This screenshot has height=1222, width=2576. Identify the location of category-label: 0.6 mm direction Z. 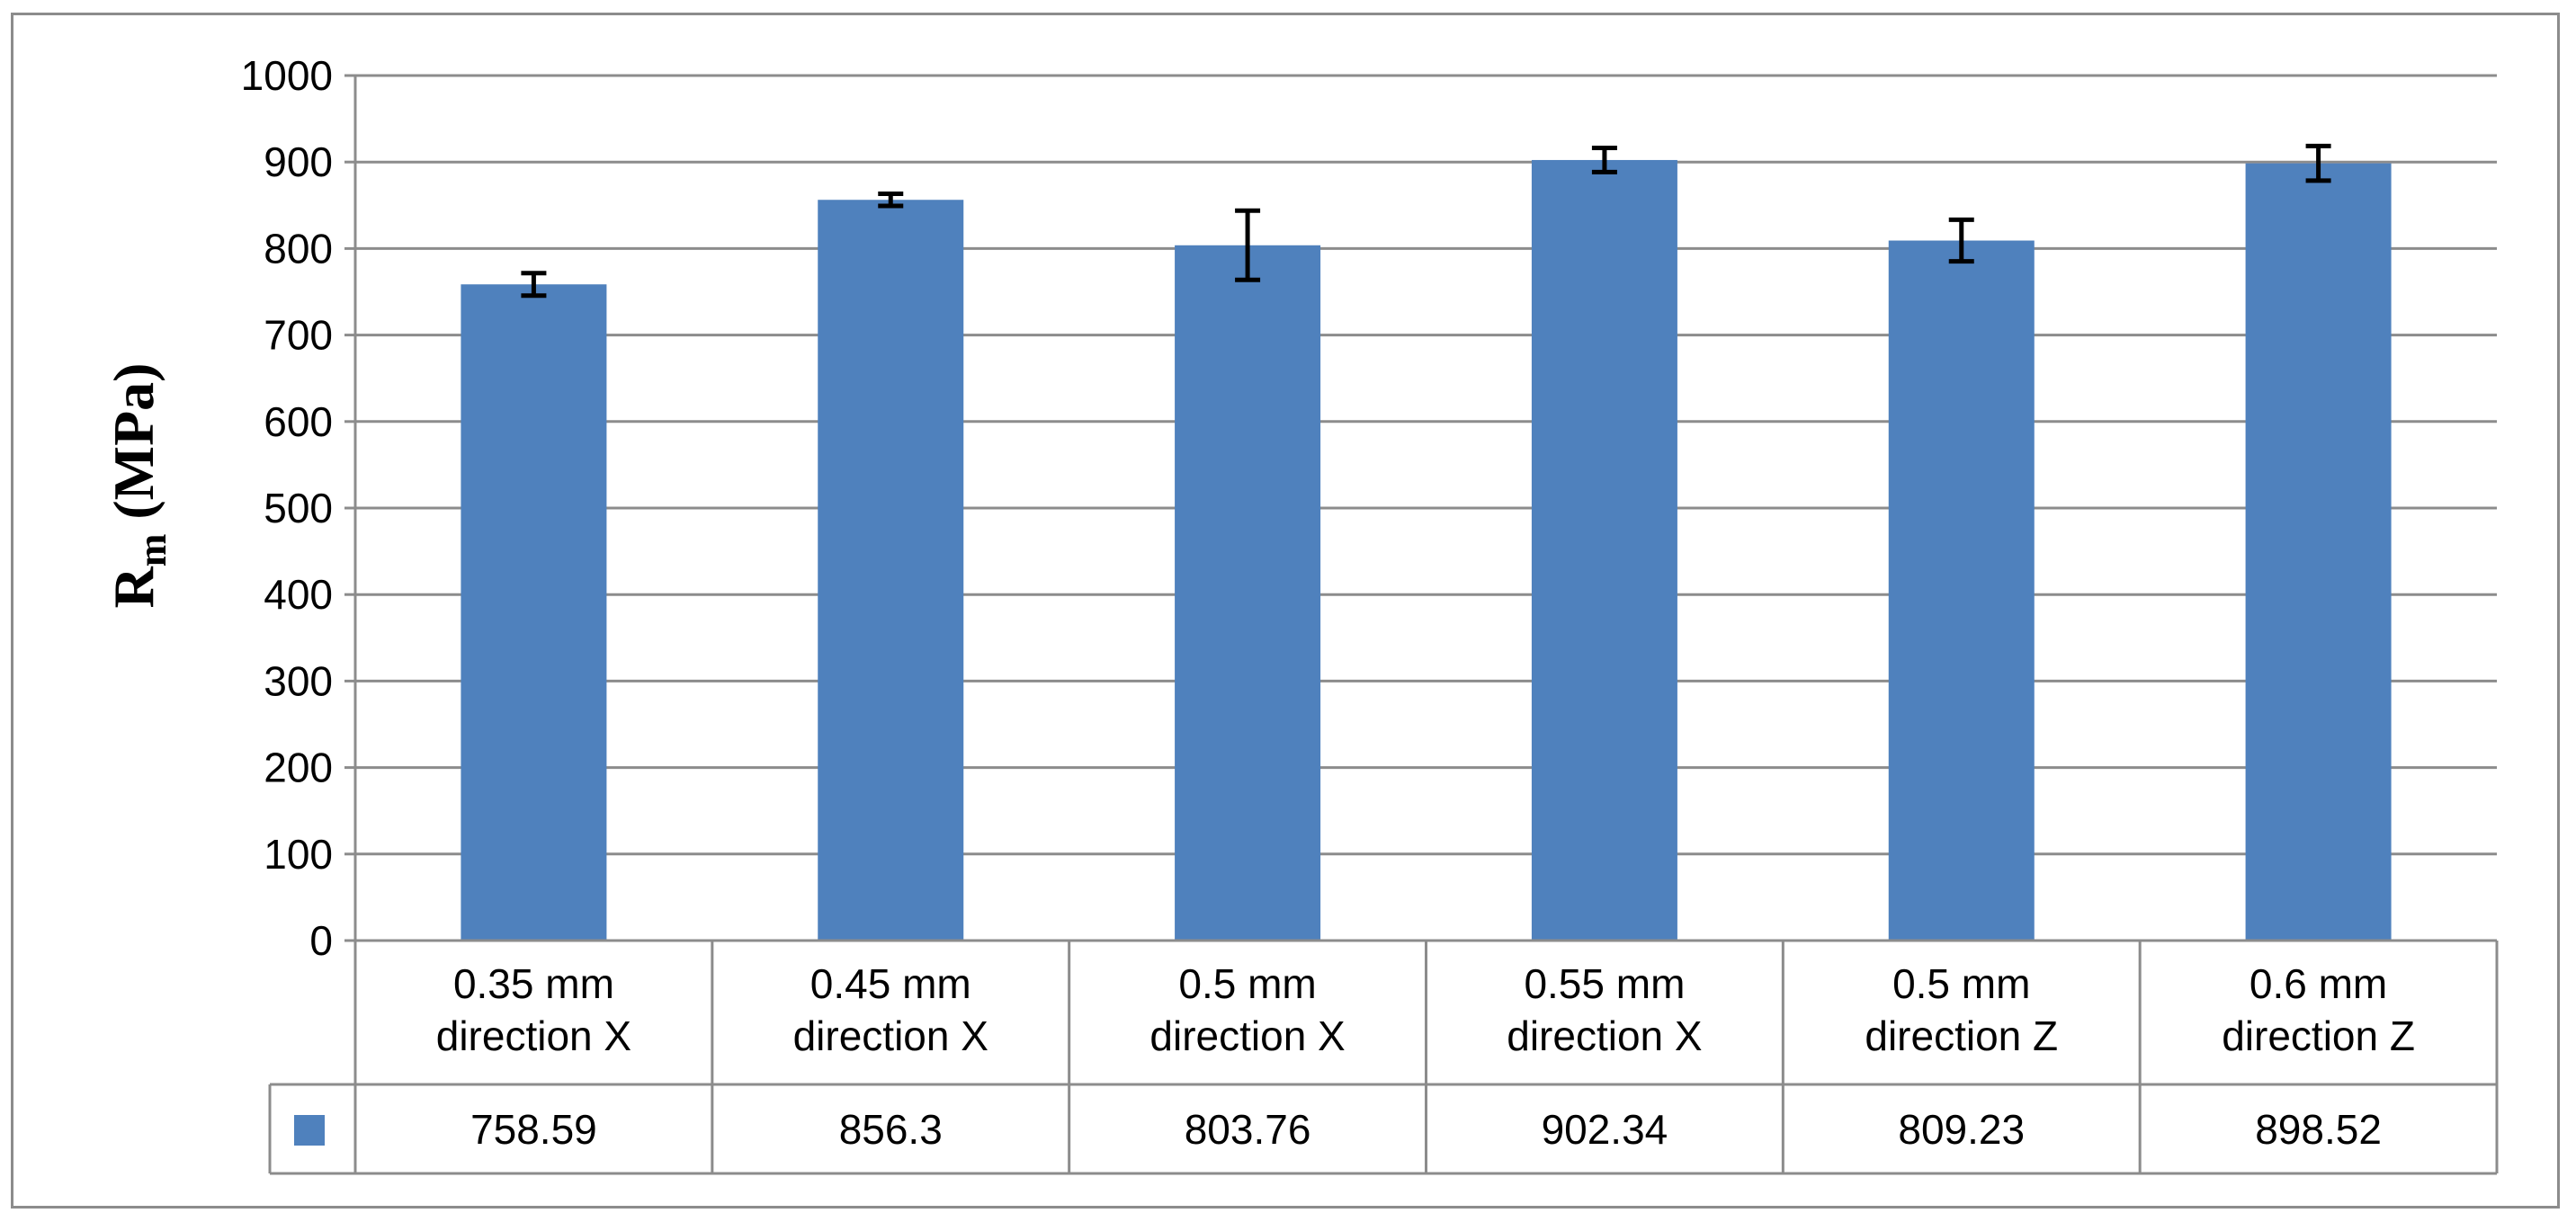
(2318, 1009).